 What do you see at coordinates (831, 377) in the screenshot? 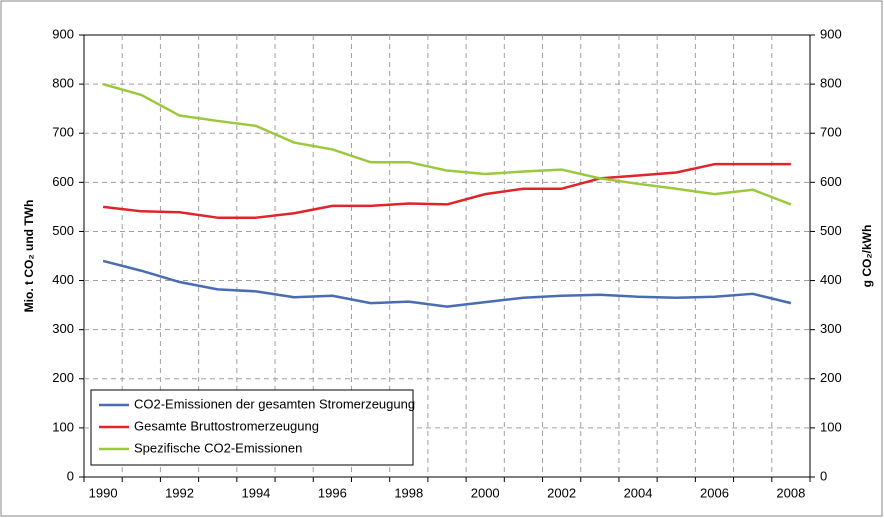
I see `y2-tick-label: 200` at bounding box center [831, 377].